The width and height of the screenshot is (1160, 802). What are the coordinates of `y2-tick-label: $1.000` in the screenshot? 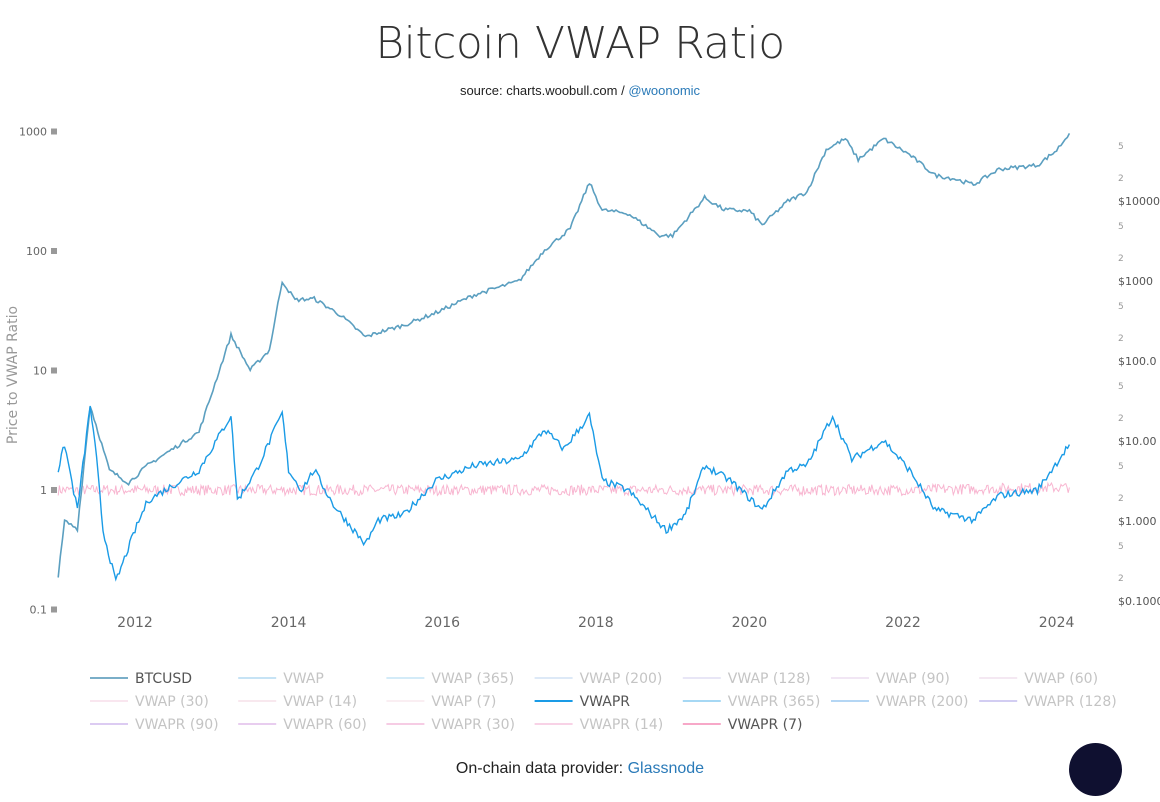 It's located at (1137, 521).